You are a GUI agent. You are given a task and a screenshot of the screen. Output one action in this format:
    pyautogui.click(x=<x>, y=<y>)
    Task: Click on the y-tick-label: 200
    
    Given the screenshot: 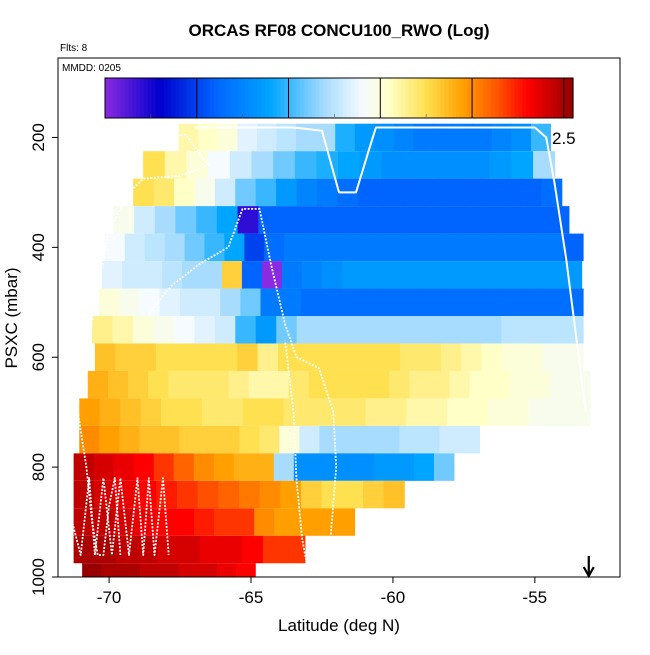 What is the action you would take?
    pyautogui.click(x=38, y=137)
    